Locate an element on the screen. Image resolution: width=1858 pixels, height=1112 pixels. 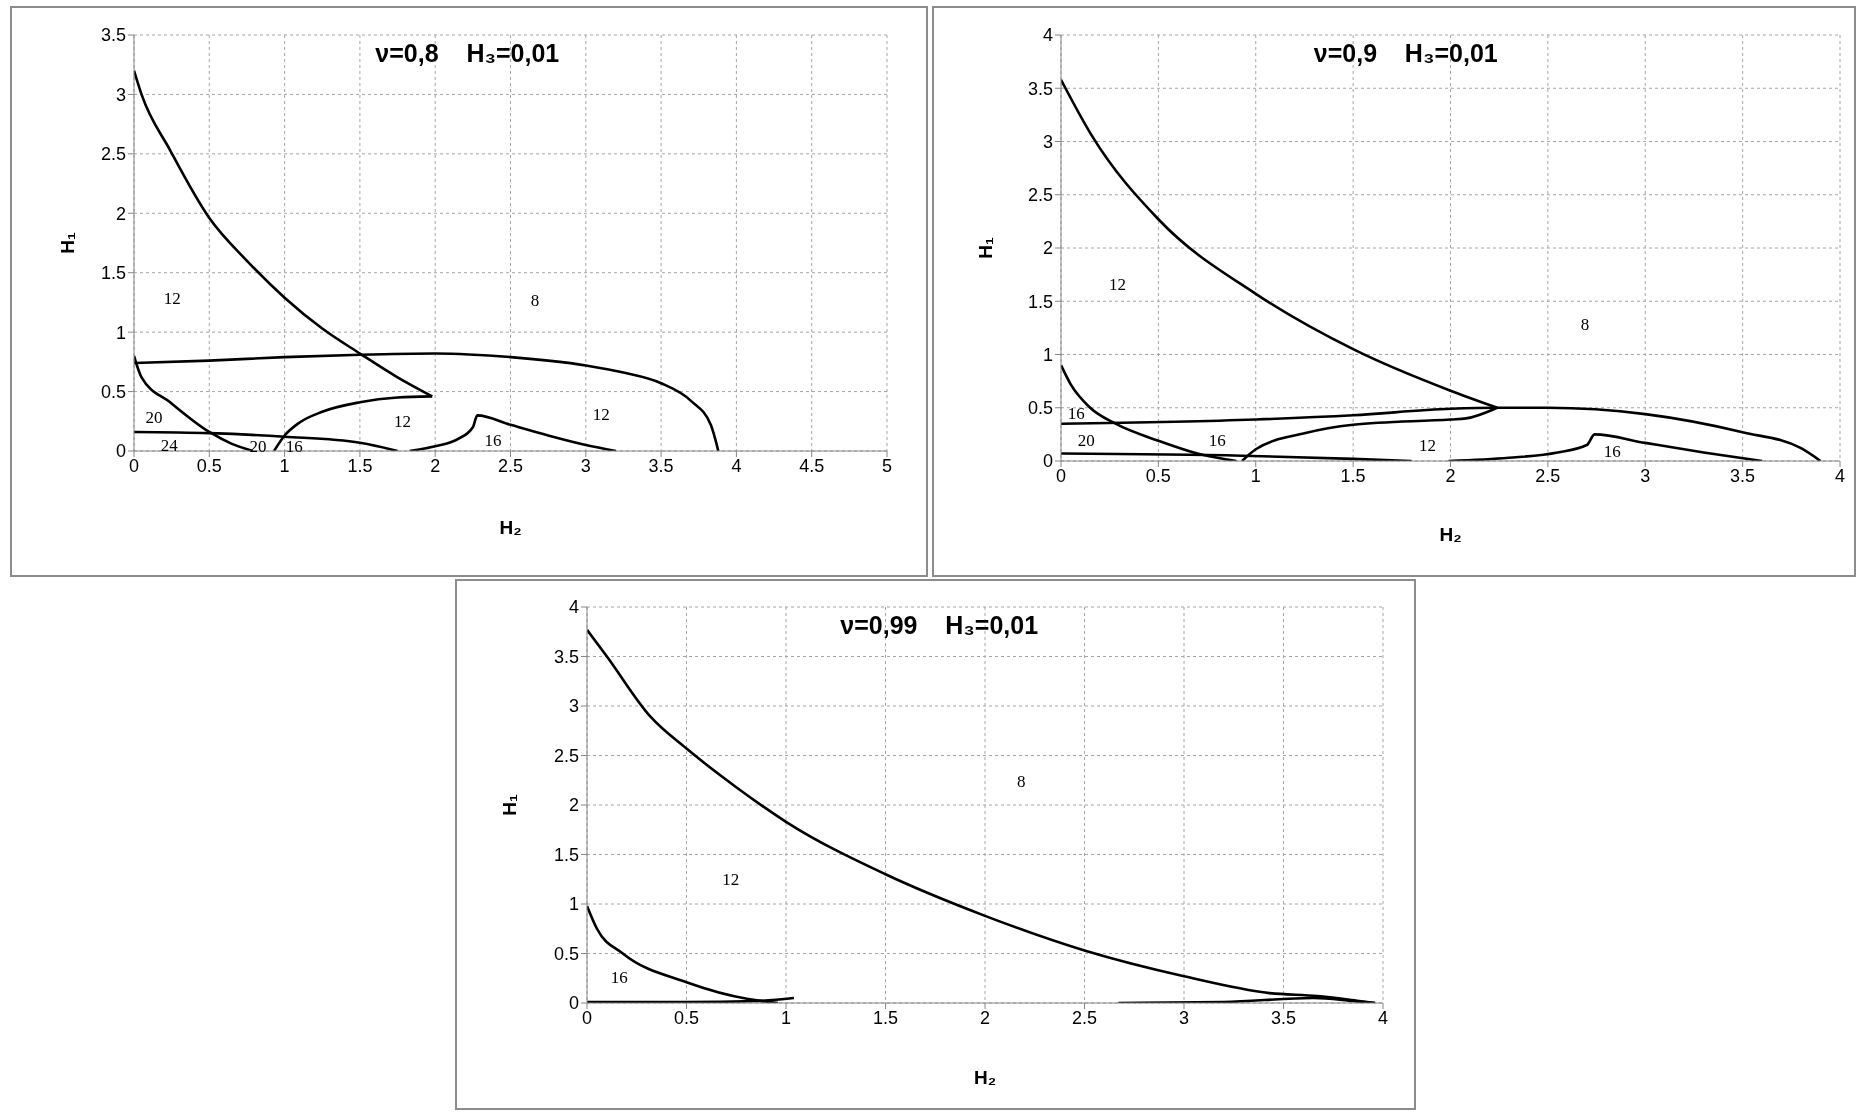
x-tick-label: 4.5 is located at coordinates (812, 465).